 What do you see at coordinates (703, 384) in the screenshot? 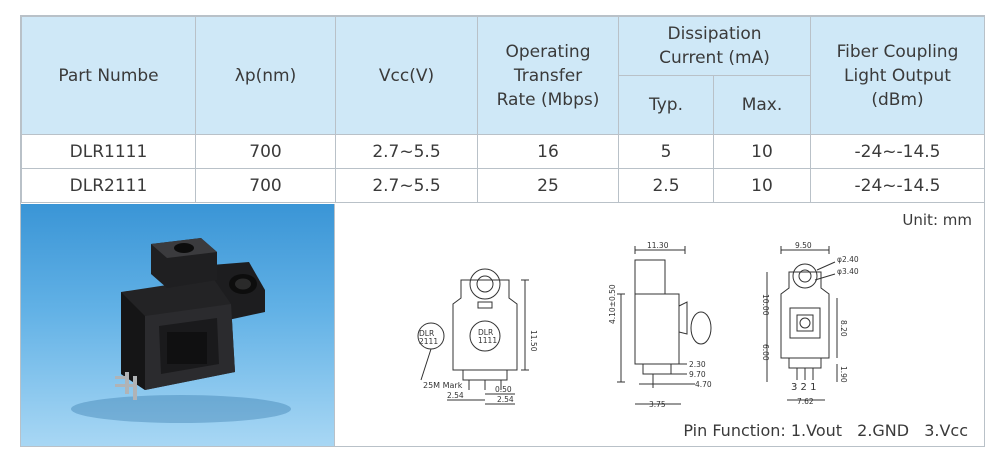
I see `dim-4-70: 4.70` at bounding box center [703, 384].